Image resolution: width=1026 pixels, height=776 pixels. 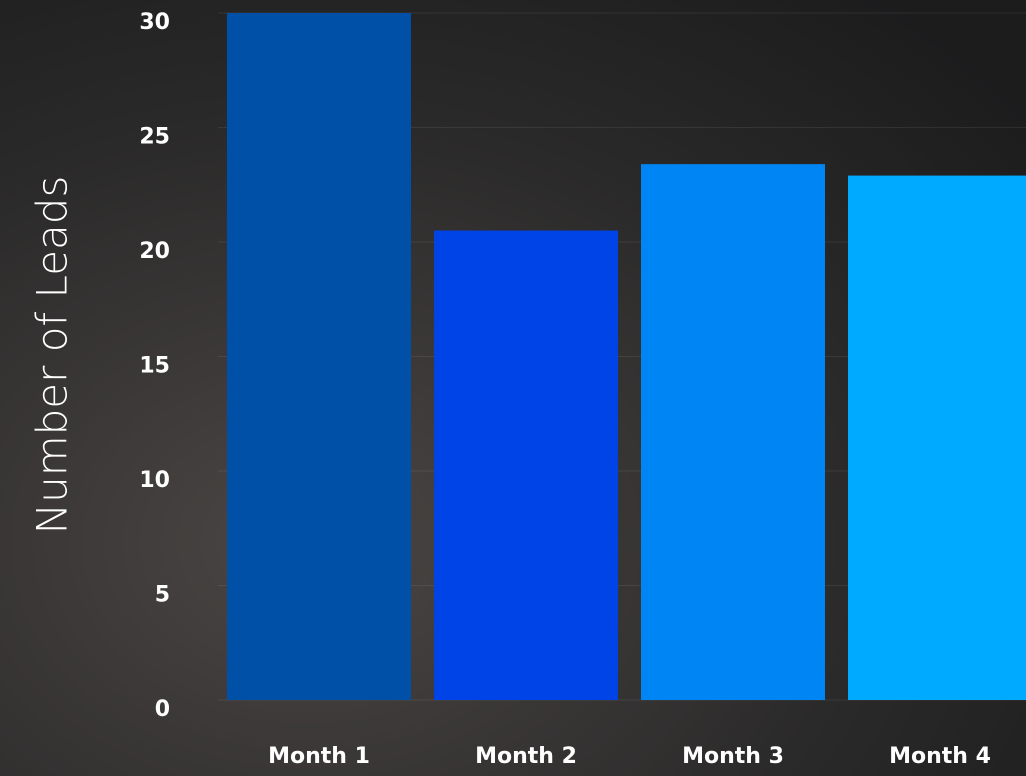 What do you see at coordinates (162, 709) in the screenshot?
I see `y-tick-label: 0` at bounding box center [162, 709].